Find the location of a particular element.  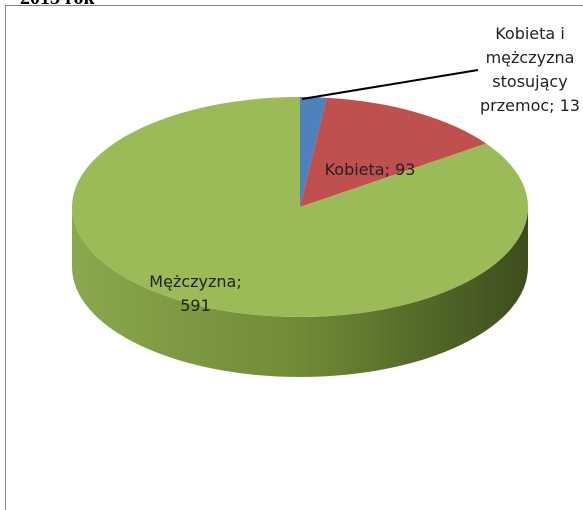

leader-line is located at coordinates (390, 84).